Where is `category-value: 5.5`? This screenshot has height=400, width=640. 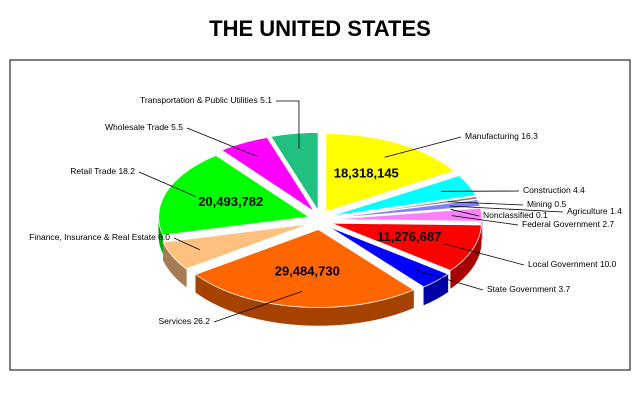
category-value: 5.5 is located at coordinates (177, 127).